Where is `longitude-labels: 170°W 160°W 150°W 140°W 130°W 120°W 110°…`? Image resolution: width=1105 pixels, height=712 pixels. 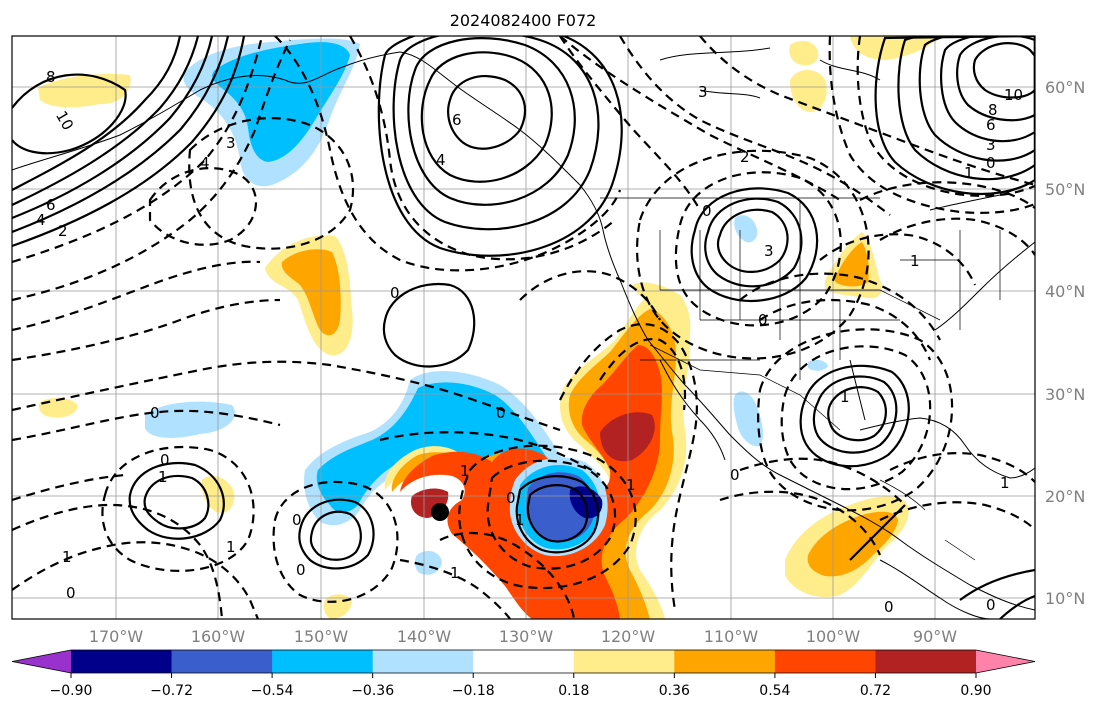
longitude-labels: 170°W 160°W 150°W 140°W 130°W 120°W 110°… is located at coordinates (523, 636).